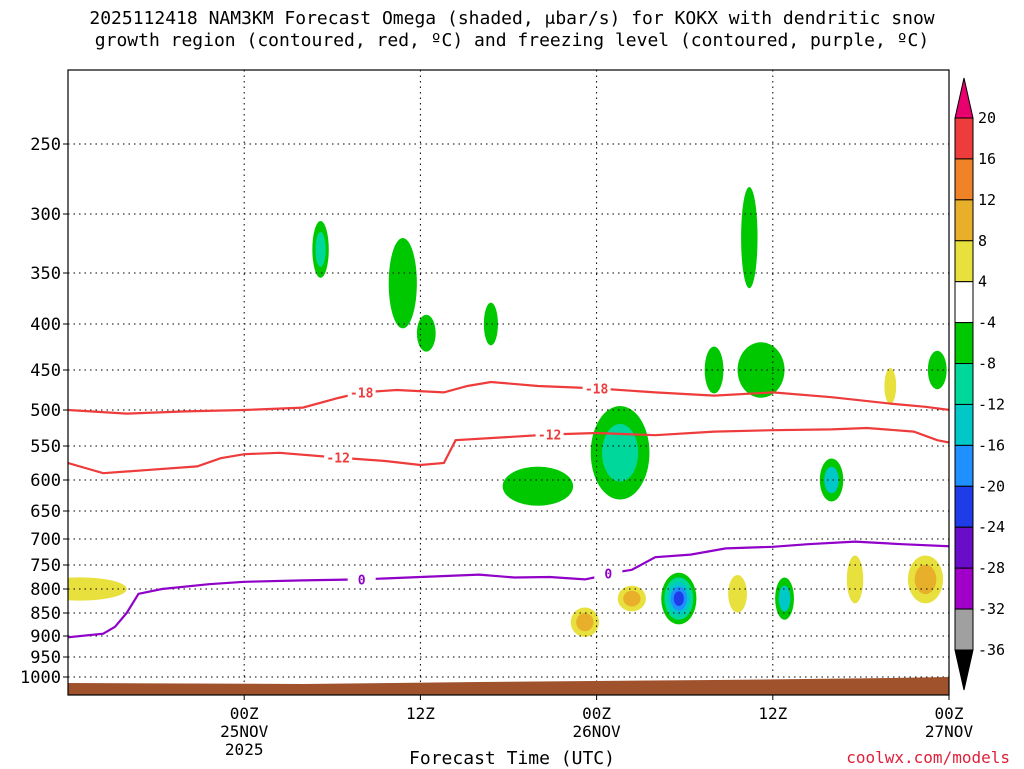  I want to click on colorbar-label: 20, so click(987, 118).